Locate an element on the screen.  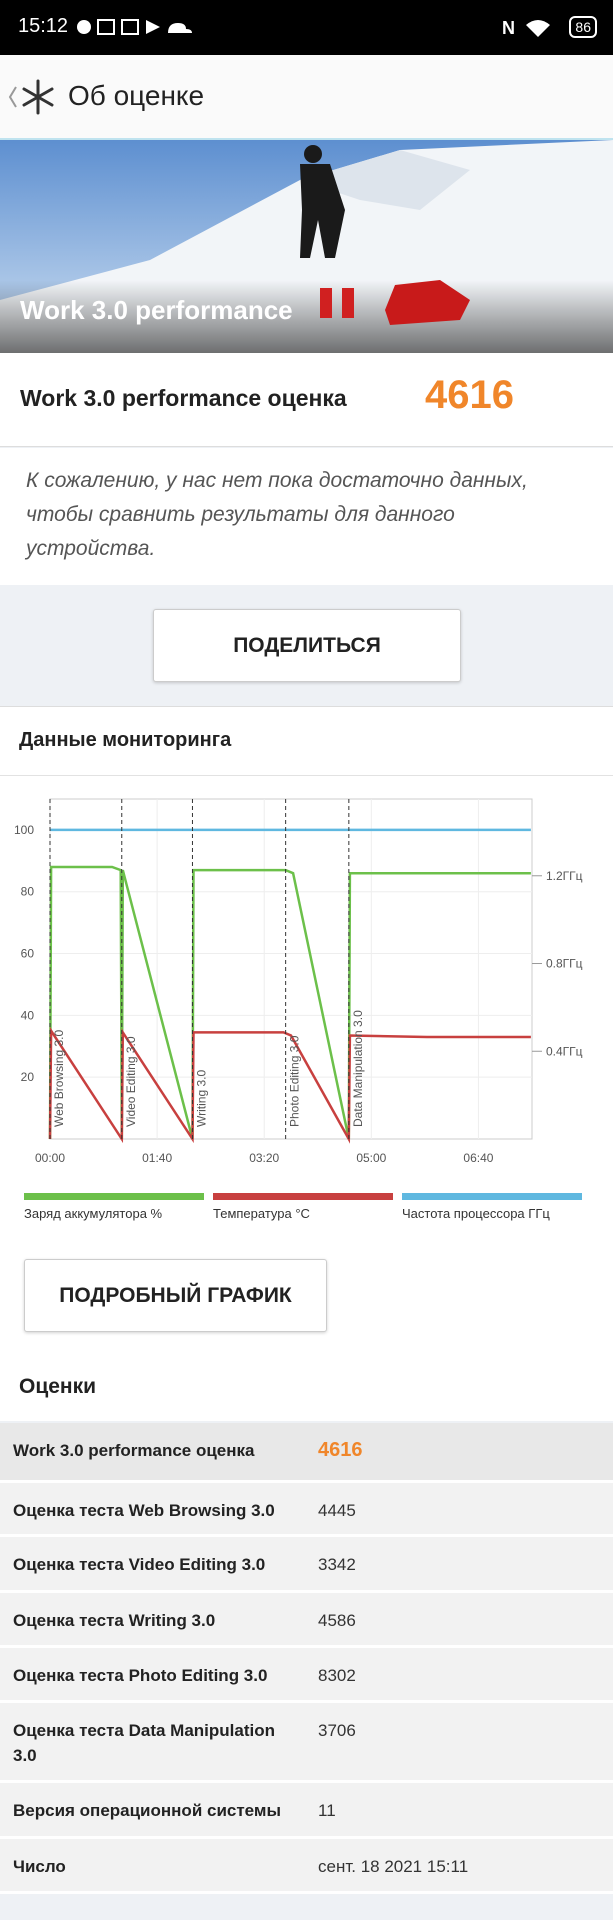
score-row: Версия операционной системы 11 is located at coordinates (306, 1811).